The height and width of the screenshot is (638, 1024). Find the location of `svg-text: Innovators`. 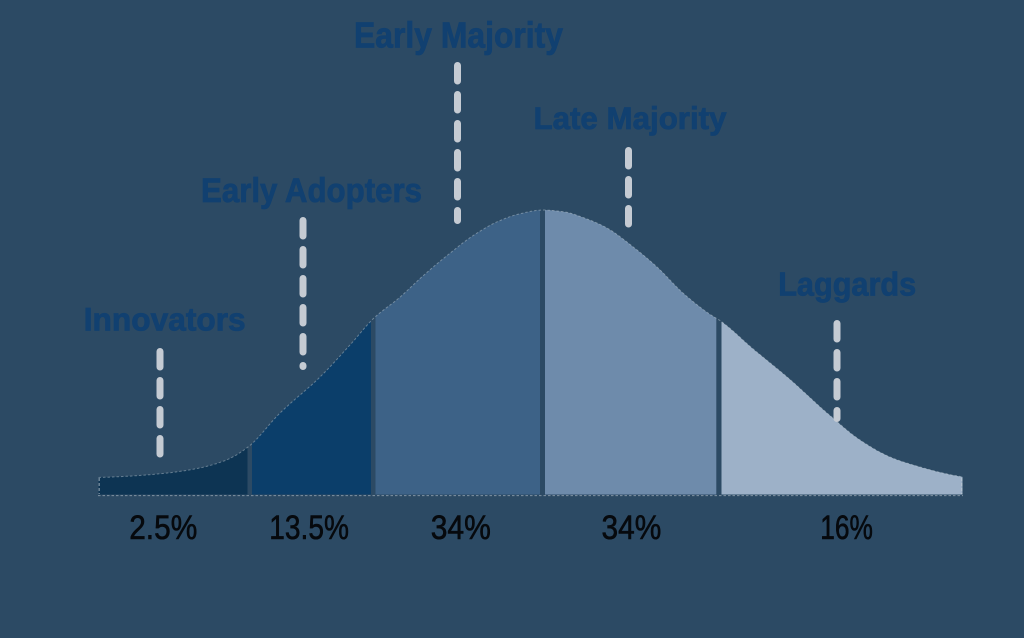

svg-text: Innovators is located at coordinates (165, 320).